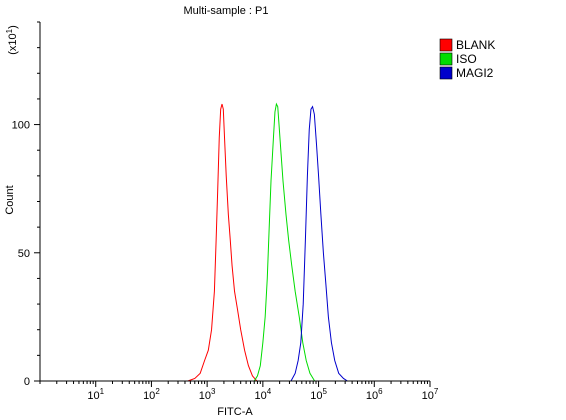 This screenshot has height=420, width=566. I want to click on series-line-magi2, so click(319, 243).